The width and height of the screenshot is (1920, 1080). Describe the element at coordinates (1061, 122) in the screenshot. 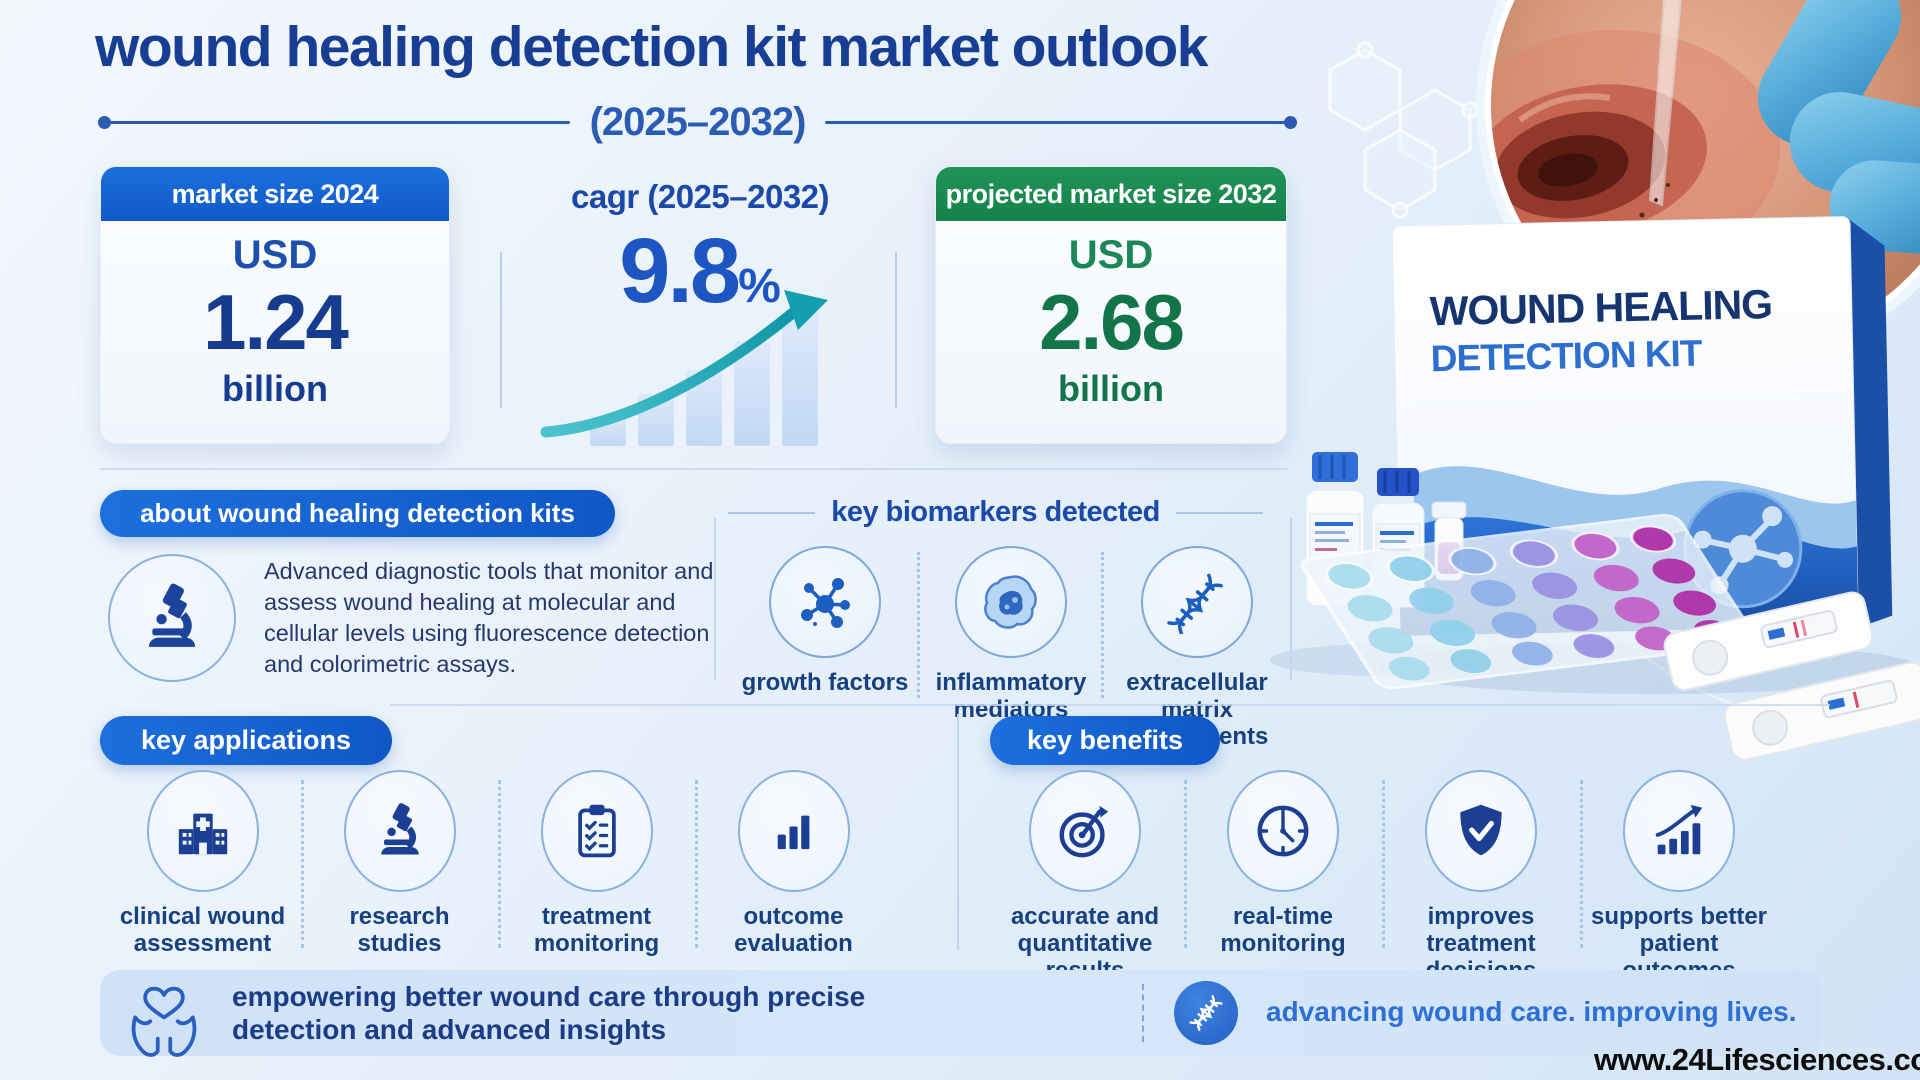

I see `period-line-right` at that location.